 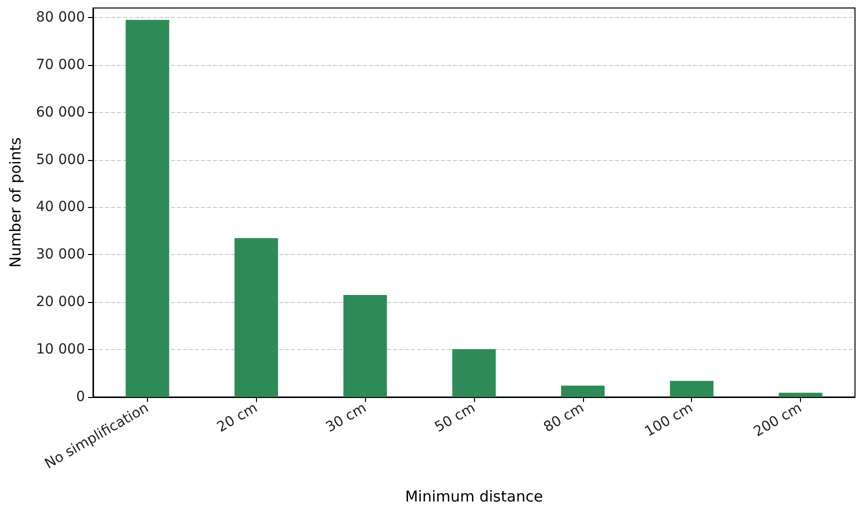 I want to click on y-tick-label: 80 000, so click(x=60, y=17).